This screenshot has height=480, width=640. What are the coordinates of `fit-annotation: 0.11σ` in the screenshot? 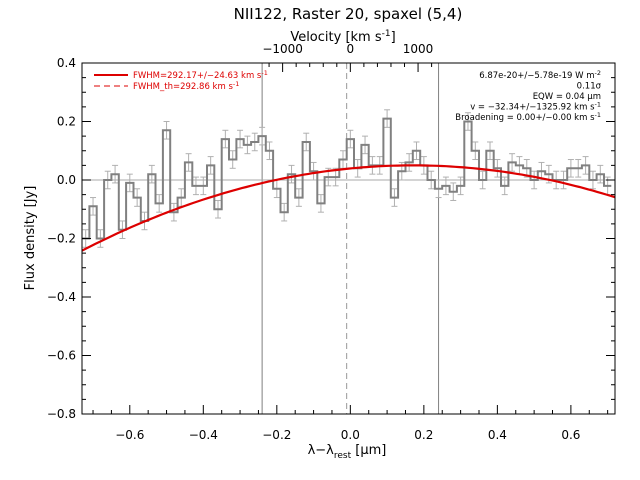 It's located at (589, 87).